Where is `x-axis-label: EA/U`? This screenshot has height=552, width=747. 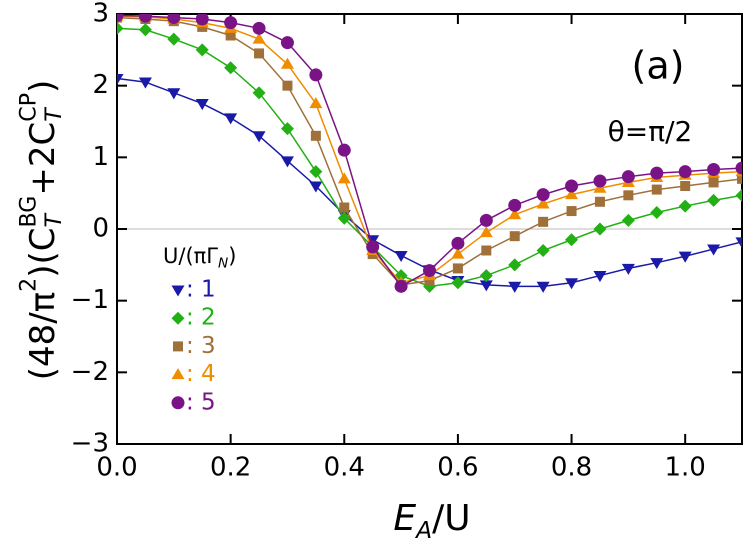
x-axis-label: EA/U is located at coordinates (431, 520).